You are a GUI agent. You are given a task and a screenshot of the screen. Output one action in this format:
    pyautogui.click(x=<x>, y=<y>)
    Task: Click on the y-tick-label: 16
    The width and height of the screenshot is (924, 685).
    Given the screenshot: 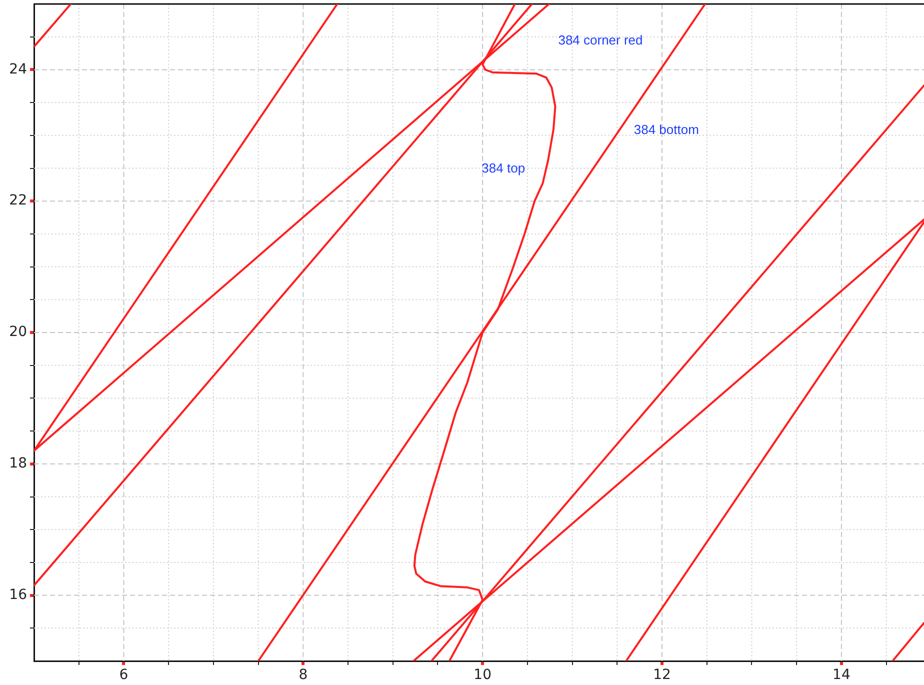 What is the action you would take?
    pyautogui.click(x=18, y=594)
    